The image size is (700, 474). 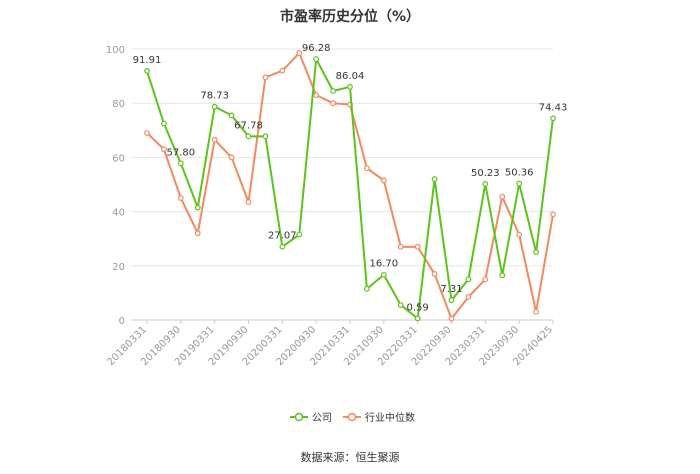 I want to click on y-tick-label: 0, so click(x=122, y=321).